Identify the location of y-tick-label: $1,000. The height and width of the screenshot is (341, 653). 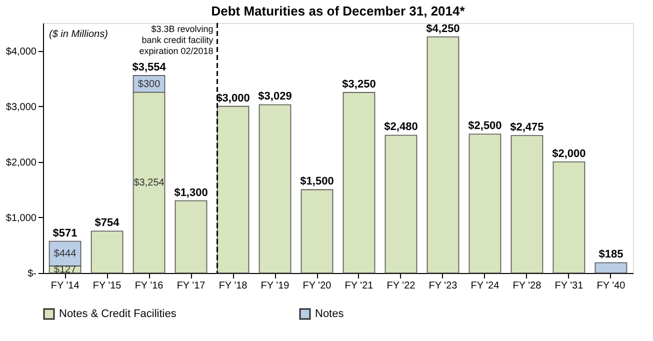
(21, 218).